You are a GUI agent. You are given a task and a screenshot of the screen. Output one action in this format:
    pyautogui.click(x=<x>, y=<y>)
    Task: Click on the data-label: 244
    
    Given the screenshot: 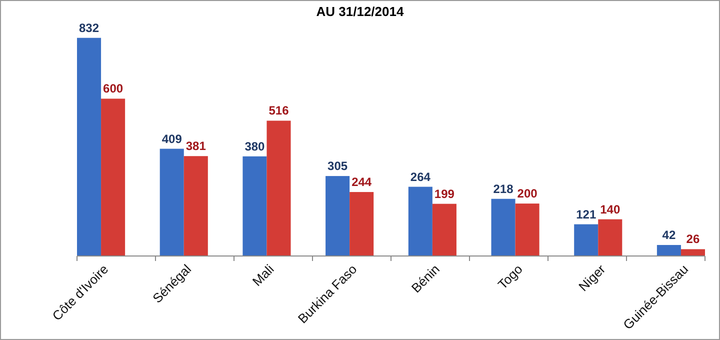 What is the action you would take?
    pyautogui.click(x=362, y=182)
    